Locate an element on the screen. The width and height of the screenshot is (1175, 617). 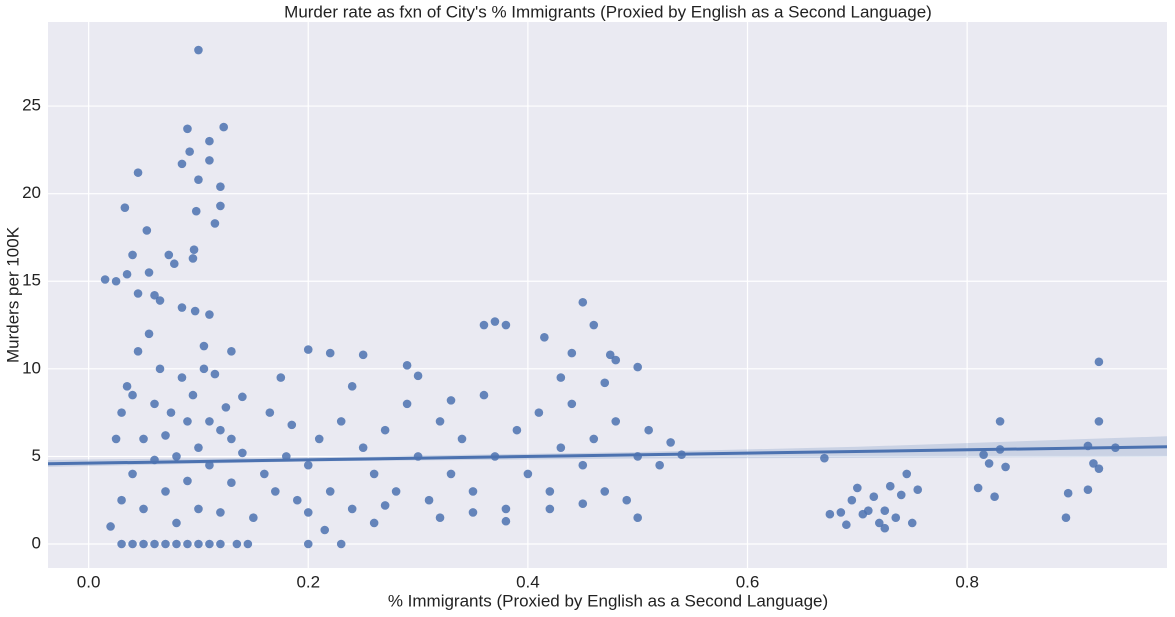
x-tick-label: 0.6 is located at coordinates (748, 581).